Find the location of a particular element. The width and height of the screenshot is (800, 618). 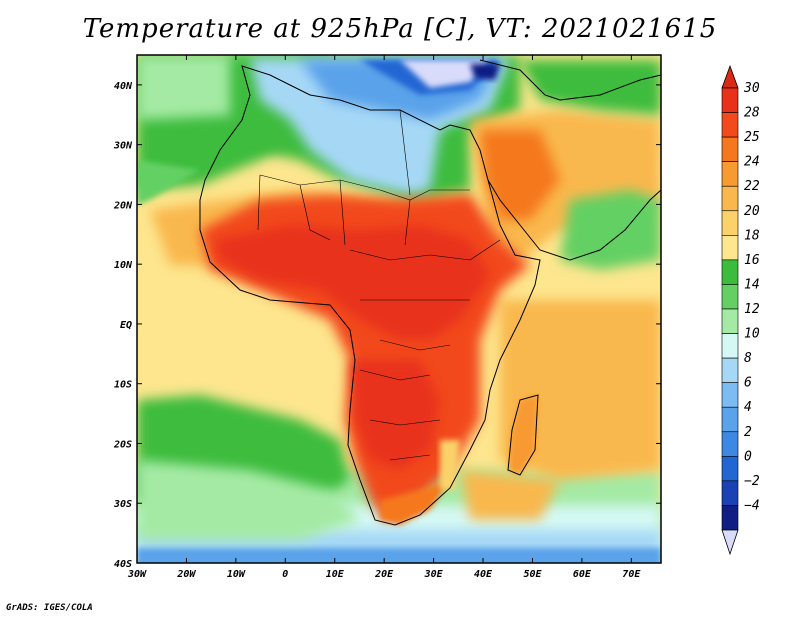

colorbar-label: 4 is located at coordinates (748, 407).